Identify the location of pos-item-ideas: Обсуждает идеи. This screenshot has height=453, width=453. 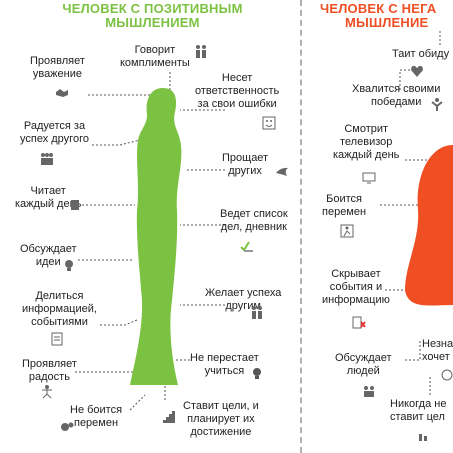
(48, 256).